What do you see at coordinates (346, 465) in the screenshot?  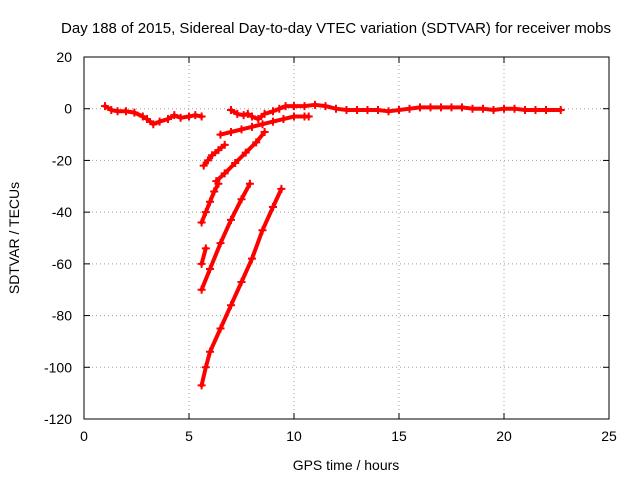 I see `x-axis-label: GPS time / hours` at bounding box center [346, 465].